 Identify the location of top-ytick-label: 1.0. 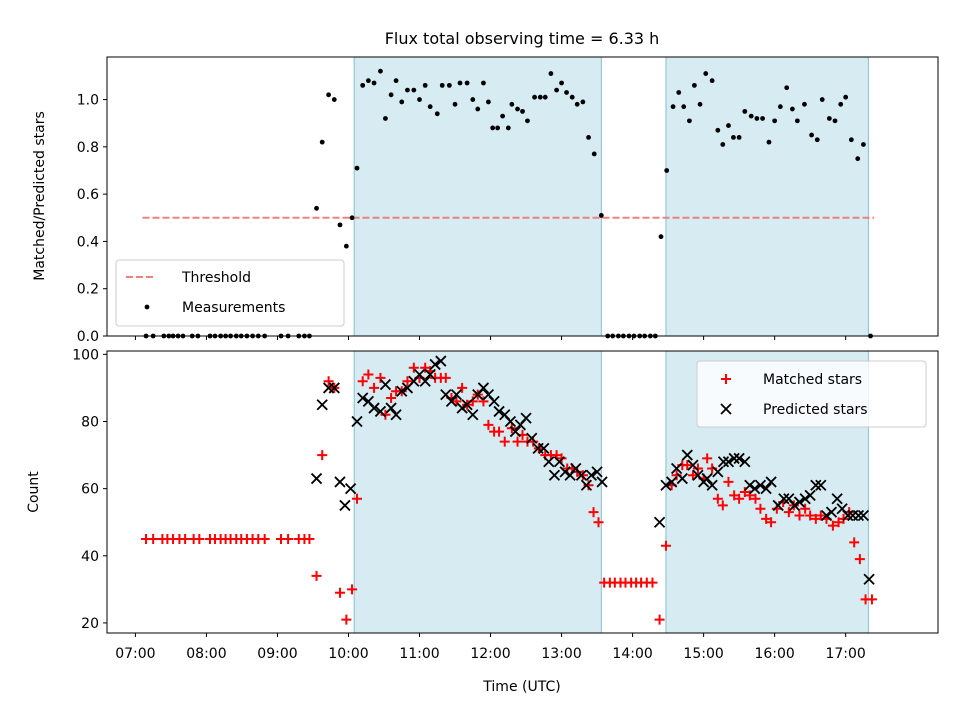
(88, 101).